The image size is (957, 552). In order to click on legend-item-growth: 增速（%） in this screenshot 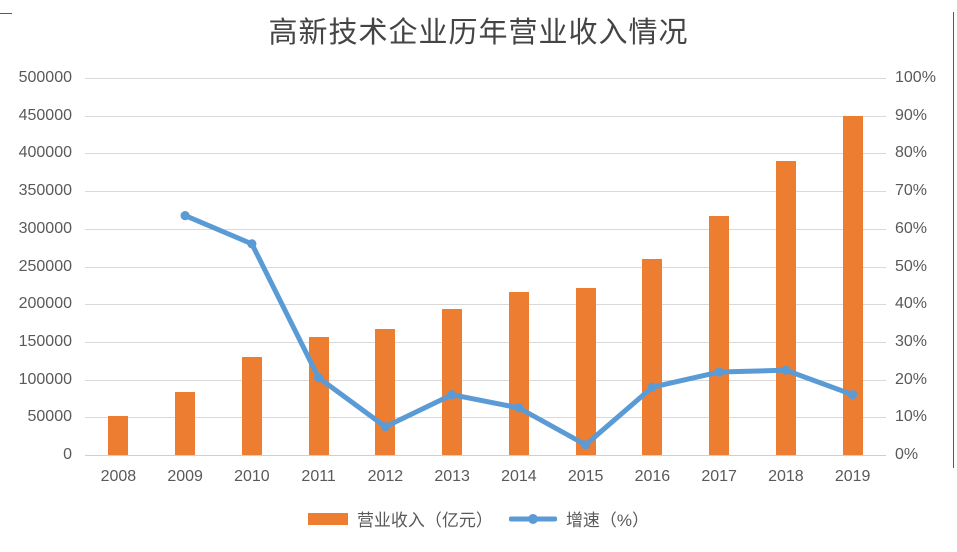, I will do `click(579, 518)`.